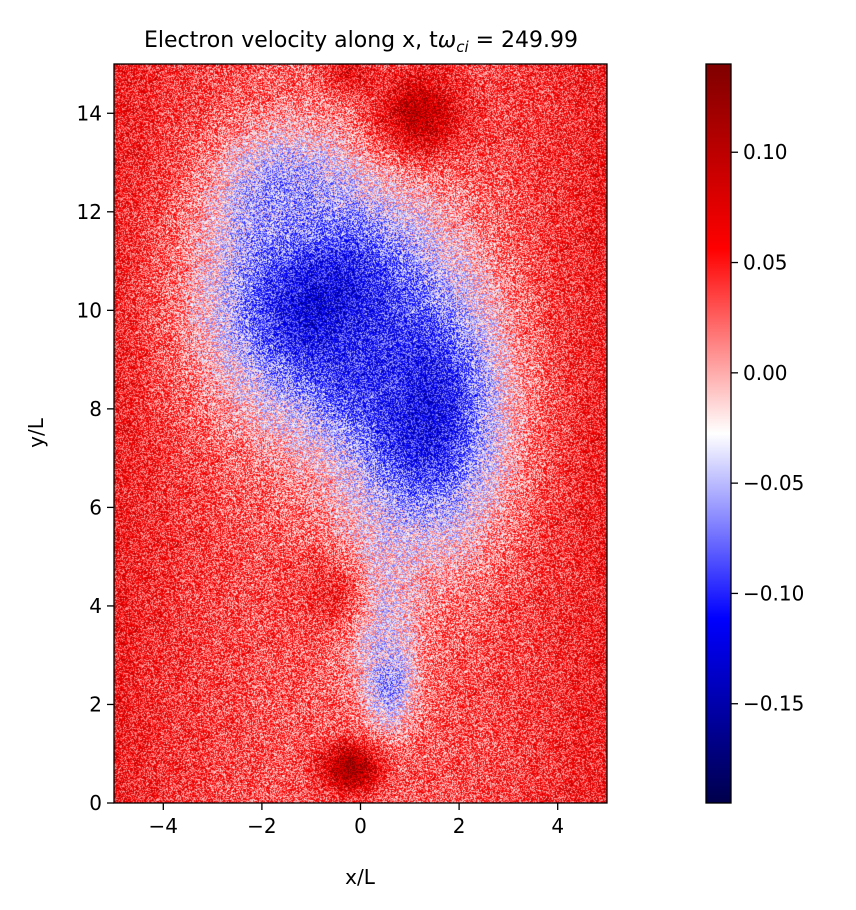 The width and height of the screenshot is (856, 910). Describe the element at coordinates (89, 310) in the screenshot. I see `y-tick-label: 10` at that location.